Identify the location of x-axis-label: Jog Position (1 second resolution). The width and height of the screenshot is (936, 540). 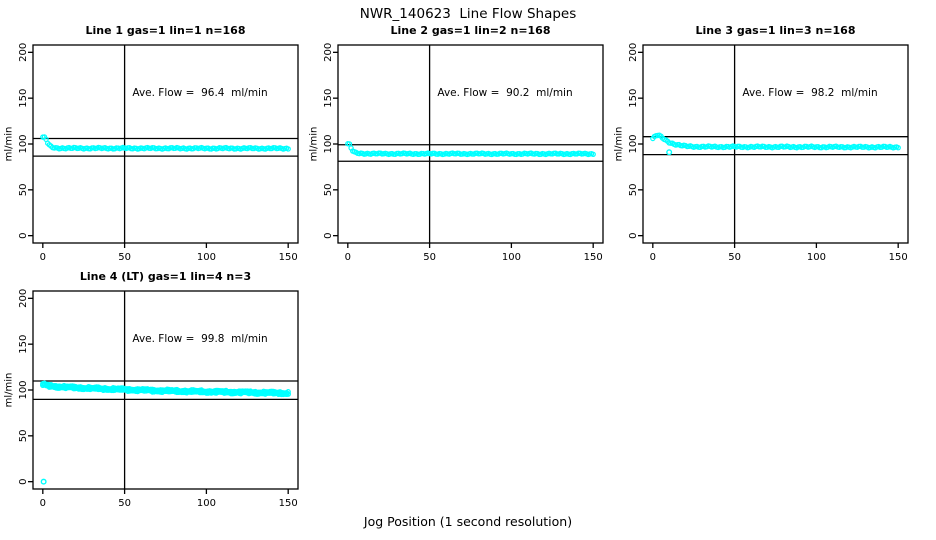
(468, 521).